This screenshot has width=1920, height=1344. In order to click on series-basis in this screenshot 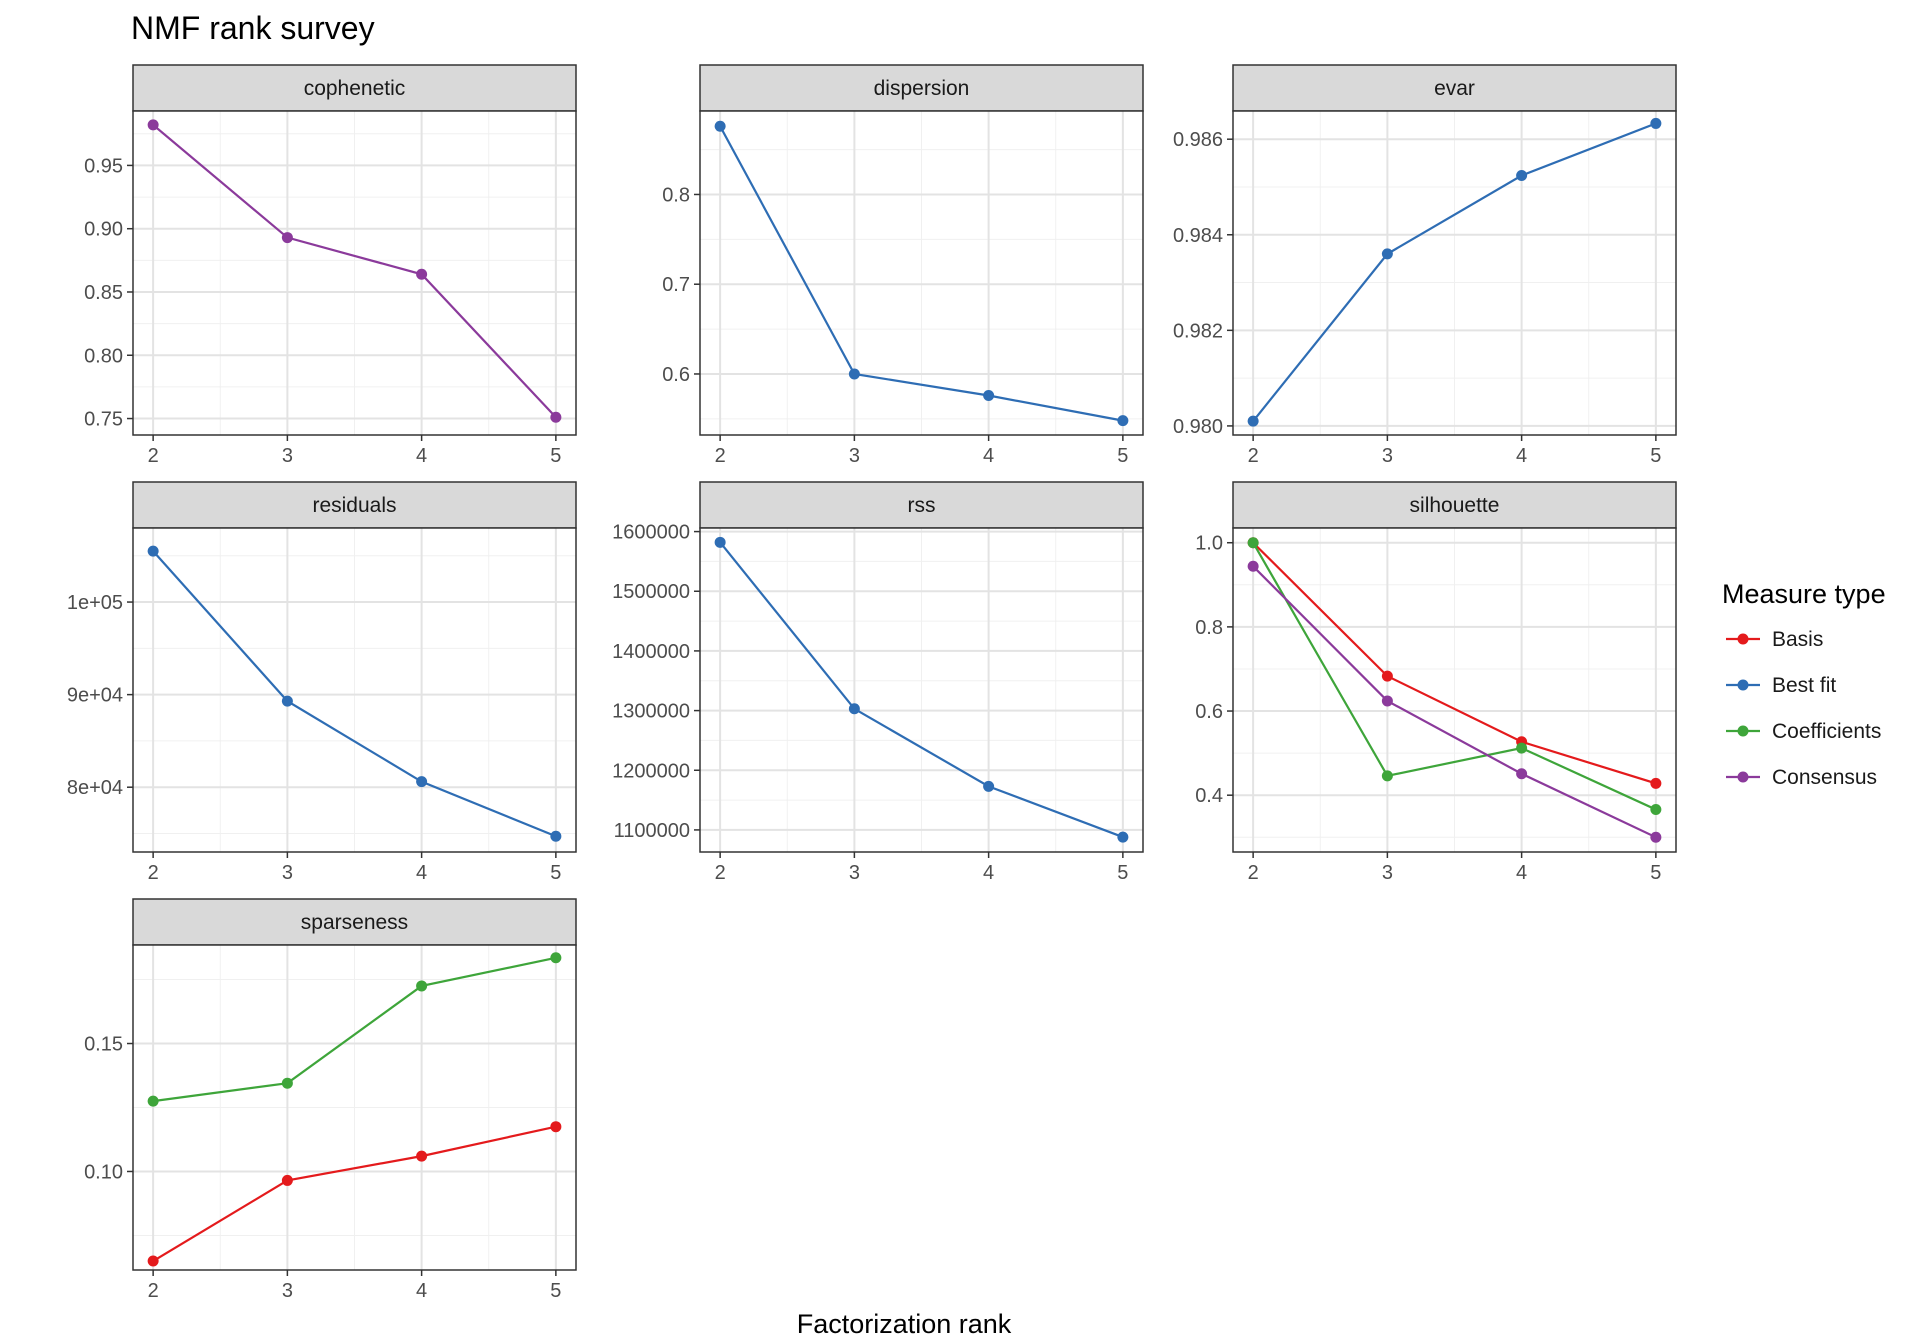, I will do `click(354, 1194)`.